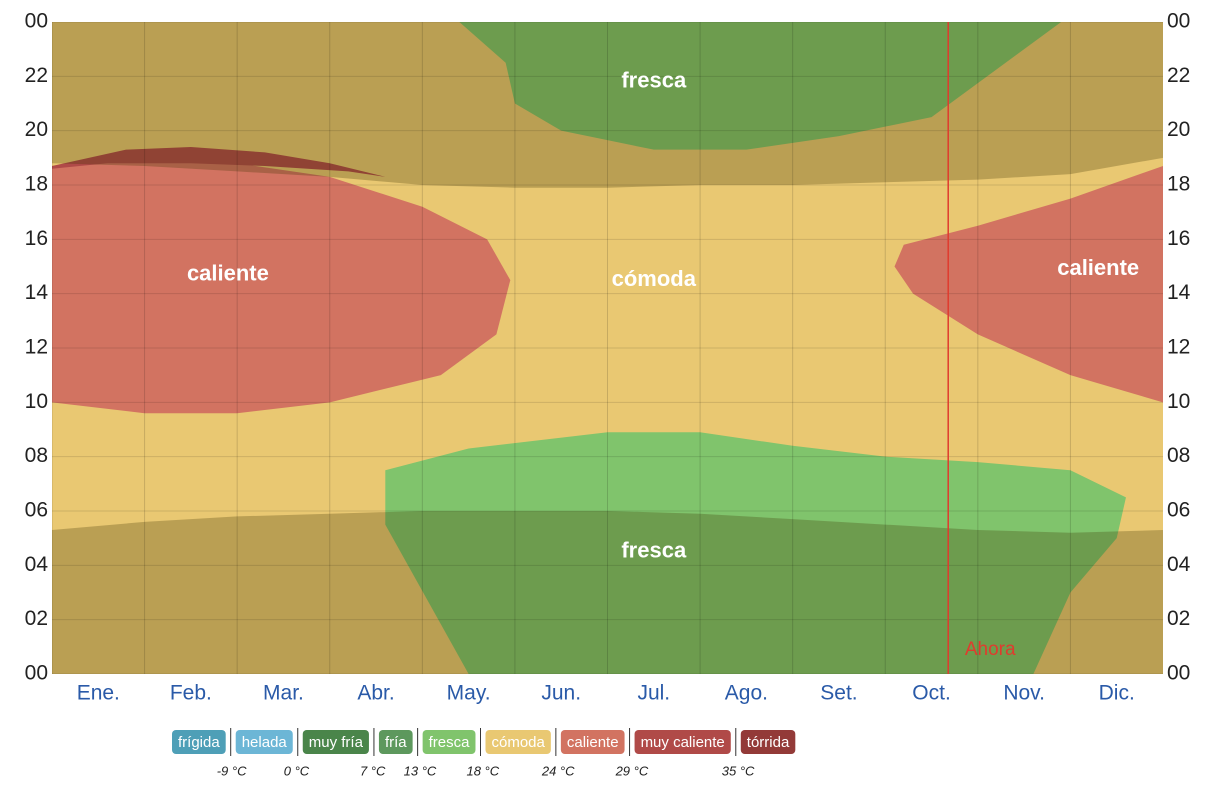 This screenshot has height=785, width=1206. I want to click on y2-tick-label: 20, so click(1178, 129).